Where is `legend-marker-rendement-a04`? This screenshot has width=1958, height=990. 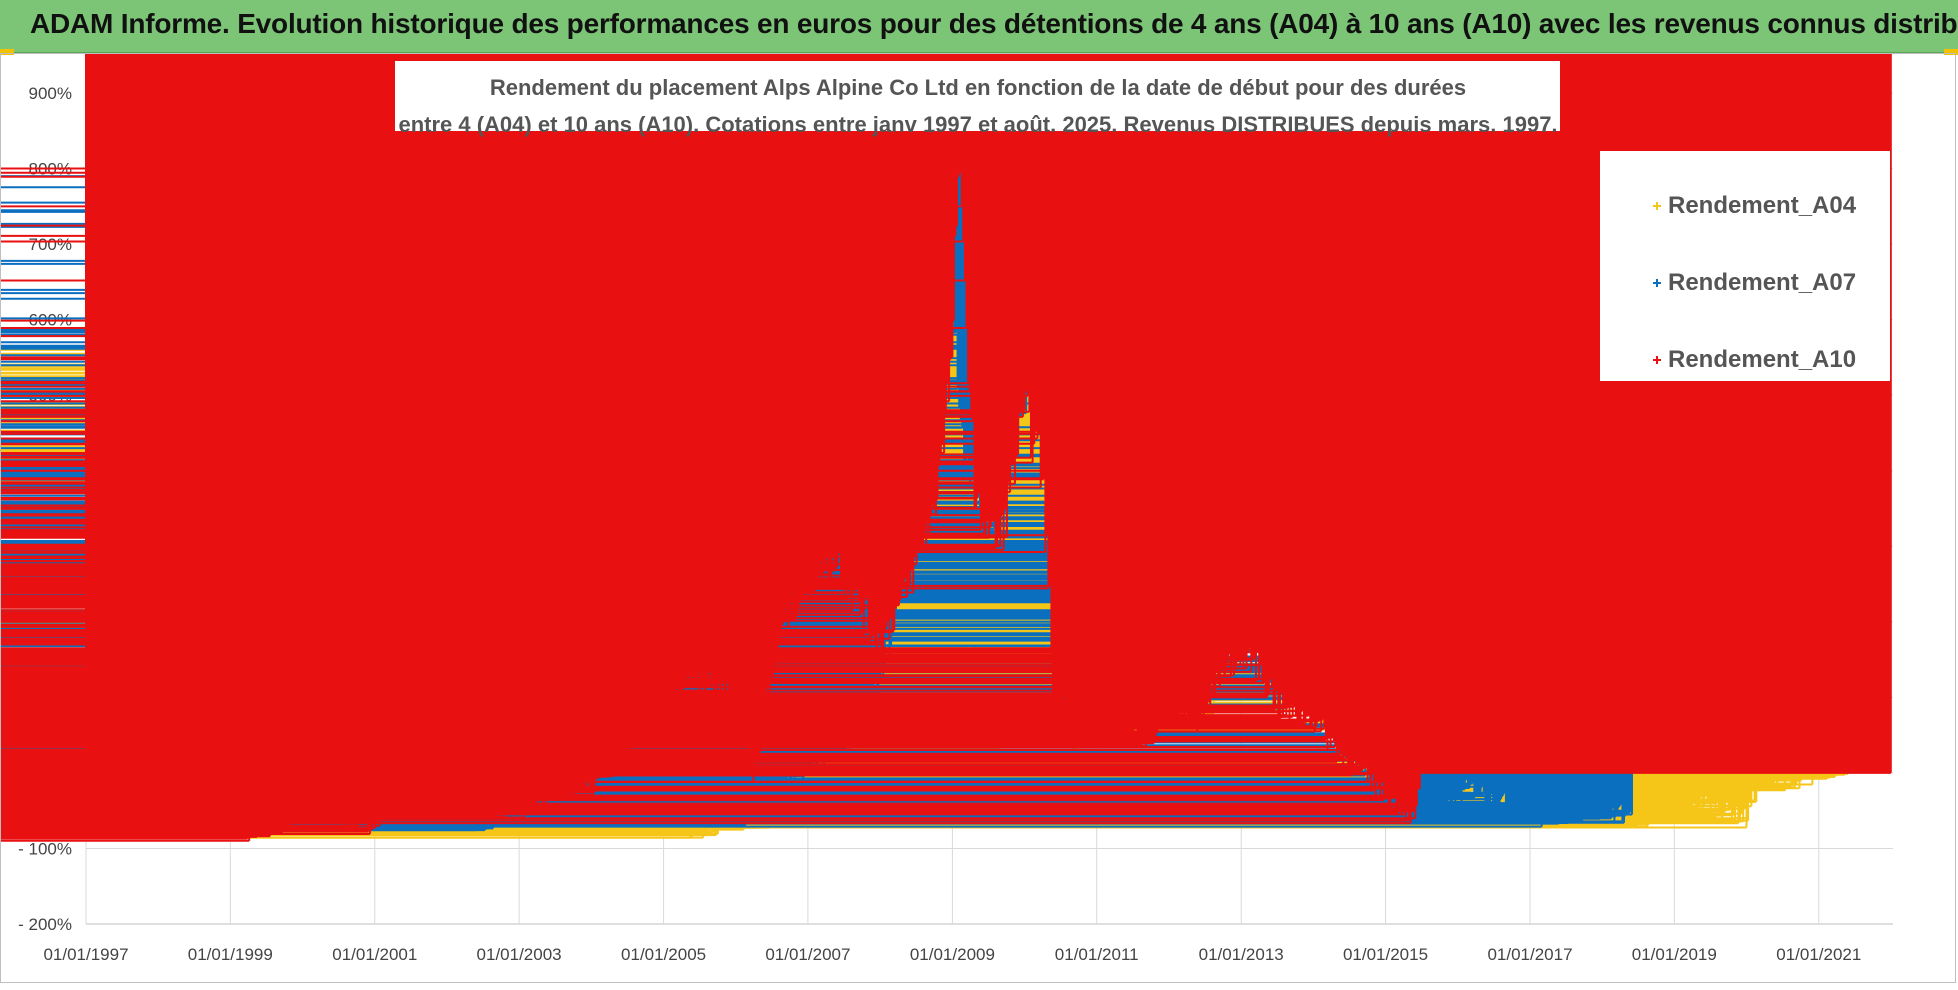 legend-marker-rendement-a04 is located at coordinates (1657, 206).